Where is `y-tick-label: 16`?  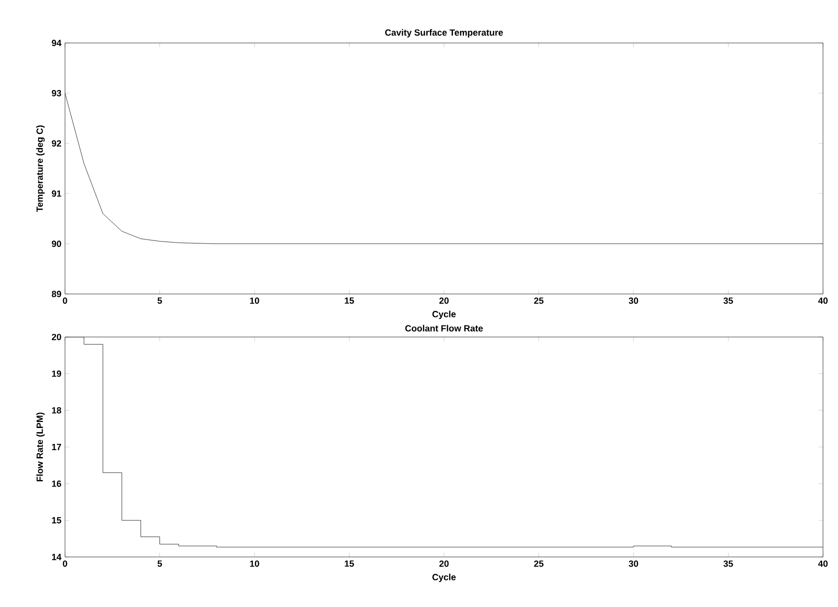 y-tick-label: 16 is located at coordinates (57, 483).